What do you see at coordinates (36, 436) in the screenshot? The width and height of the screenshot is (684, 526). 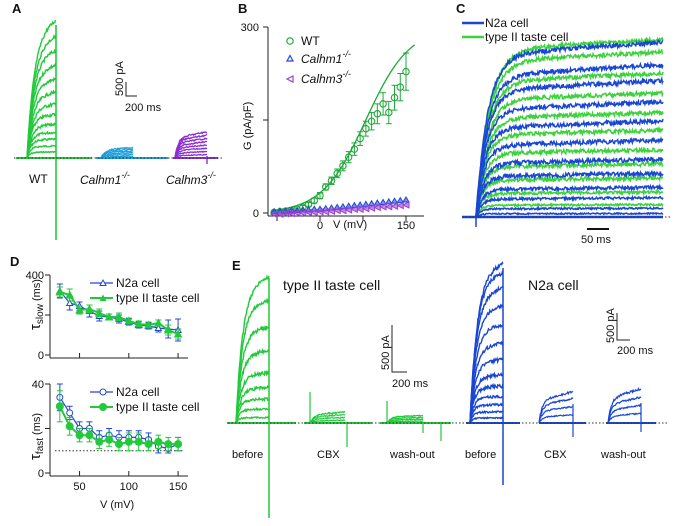 I see `panel-d-bottom-y-axis-label: τfast (ms)` at bounding box center [36, 436].